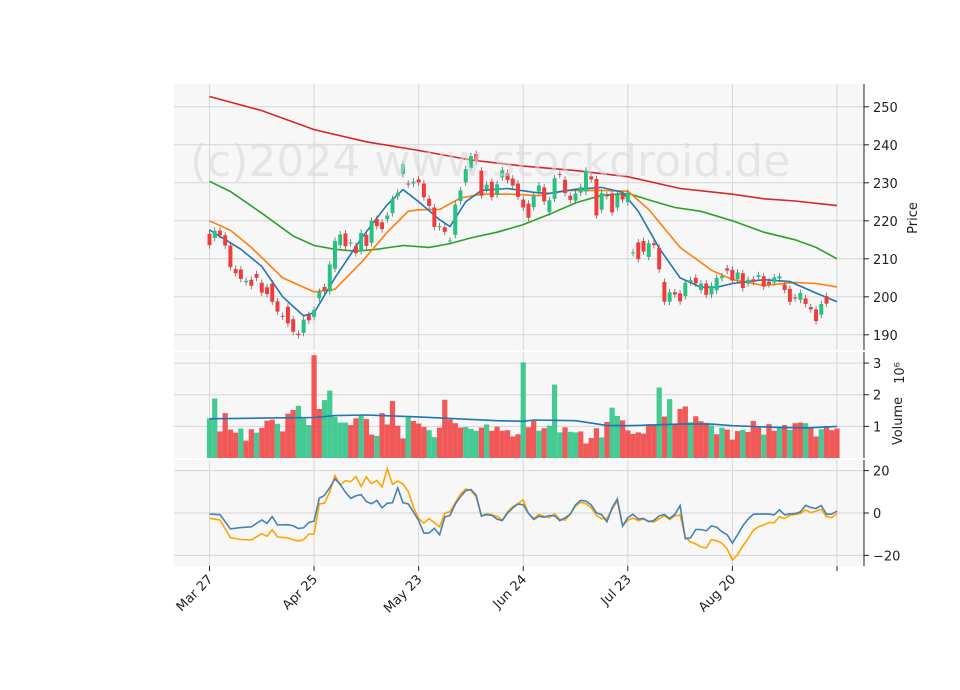  Describe the element at coordinates (717, 593) in the screenshot. I see `x-tick-label: Aug 20` at that location.